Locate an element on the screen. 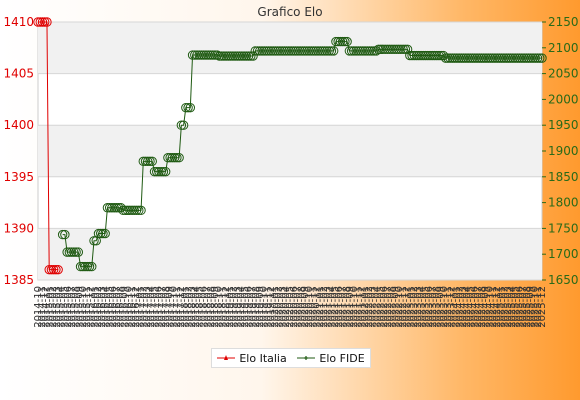  legend-item-elo-italia: Elo Italia is located at coordinates (252, 358).